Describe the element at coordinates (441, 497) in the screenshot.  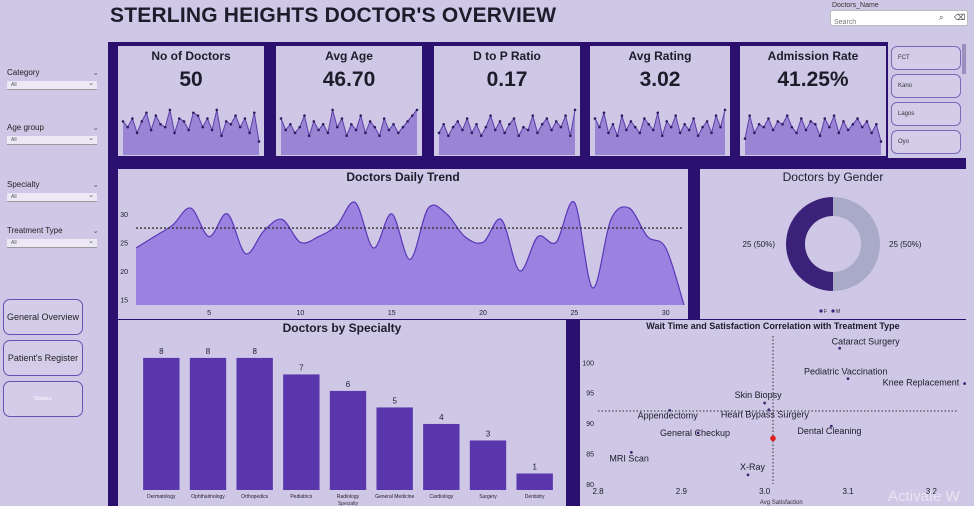
I see `x-tick-label: Cardiology` at that location.